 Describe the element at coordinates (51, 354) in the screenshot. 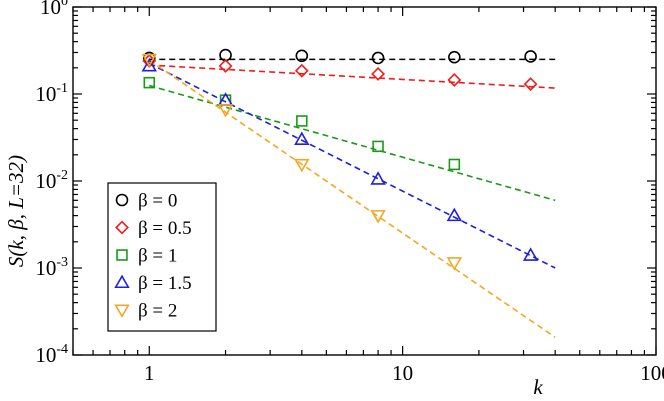

I see `y-tick-label-4: 10⁻⁴` at that location.